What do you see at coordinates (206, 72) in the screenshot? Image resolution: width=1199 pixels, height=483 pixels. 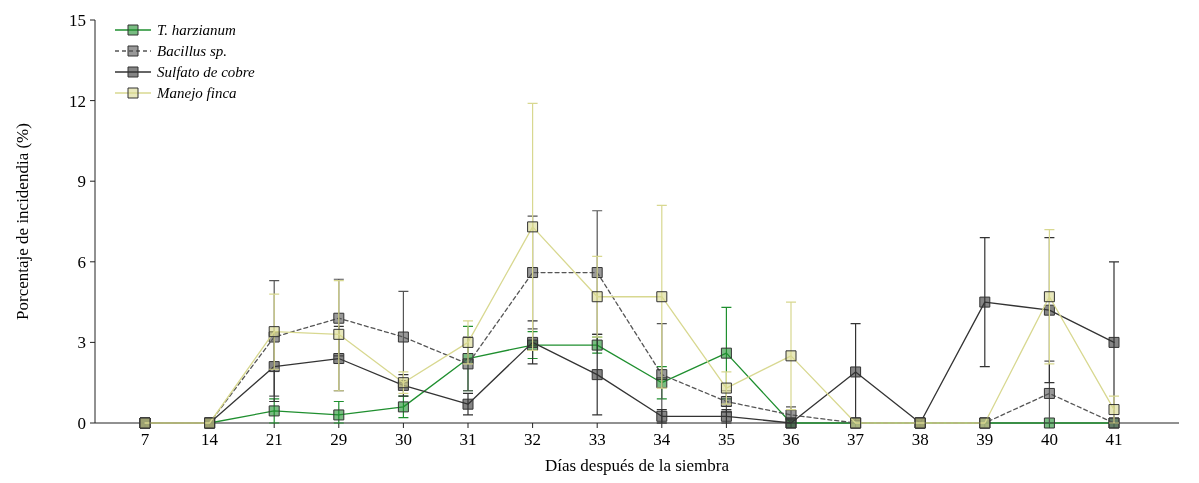 I see `legend-label: Sulfato de cobre` at bounding box center [206, 72].